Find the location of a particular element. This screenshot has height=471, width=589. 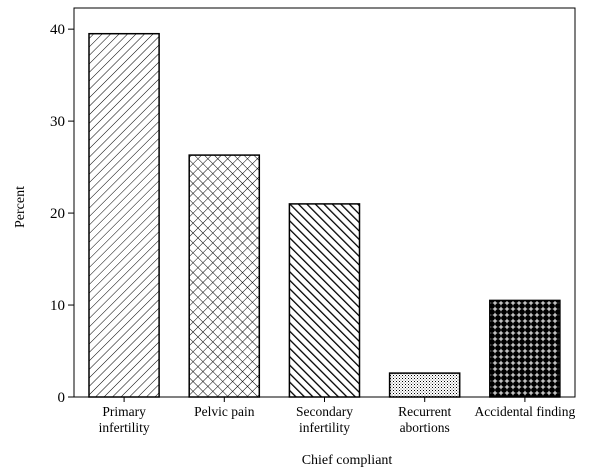

y-tick-label-4: 40 is located at coordinates (57, 30).